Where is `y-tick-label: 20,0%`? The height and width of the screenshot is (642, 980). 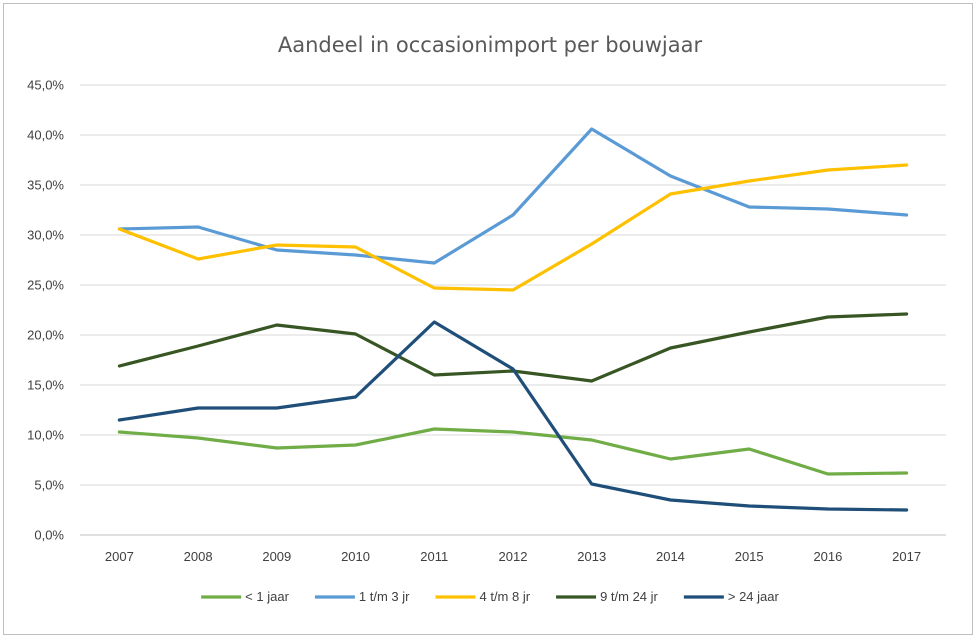
y-tick-label: 20,0% is located at coordinates (45, 335).